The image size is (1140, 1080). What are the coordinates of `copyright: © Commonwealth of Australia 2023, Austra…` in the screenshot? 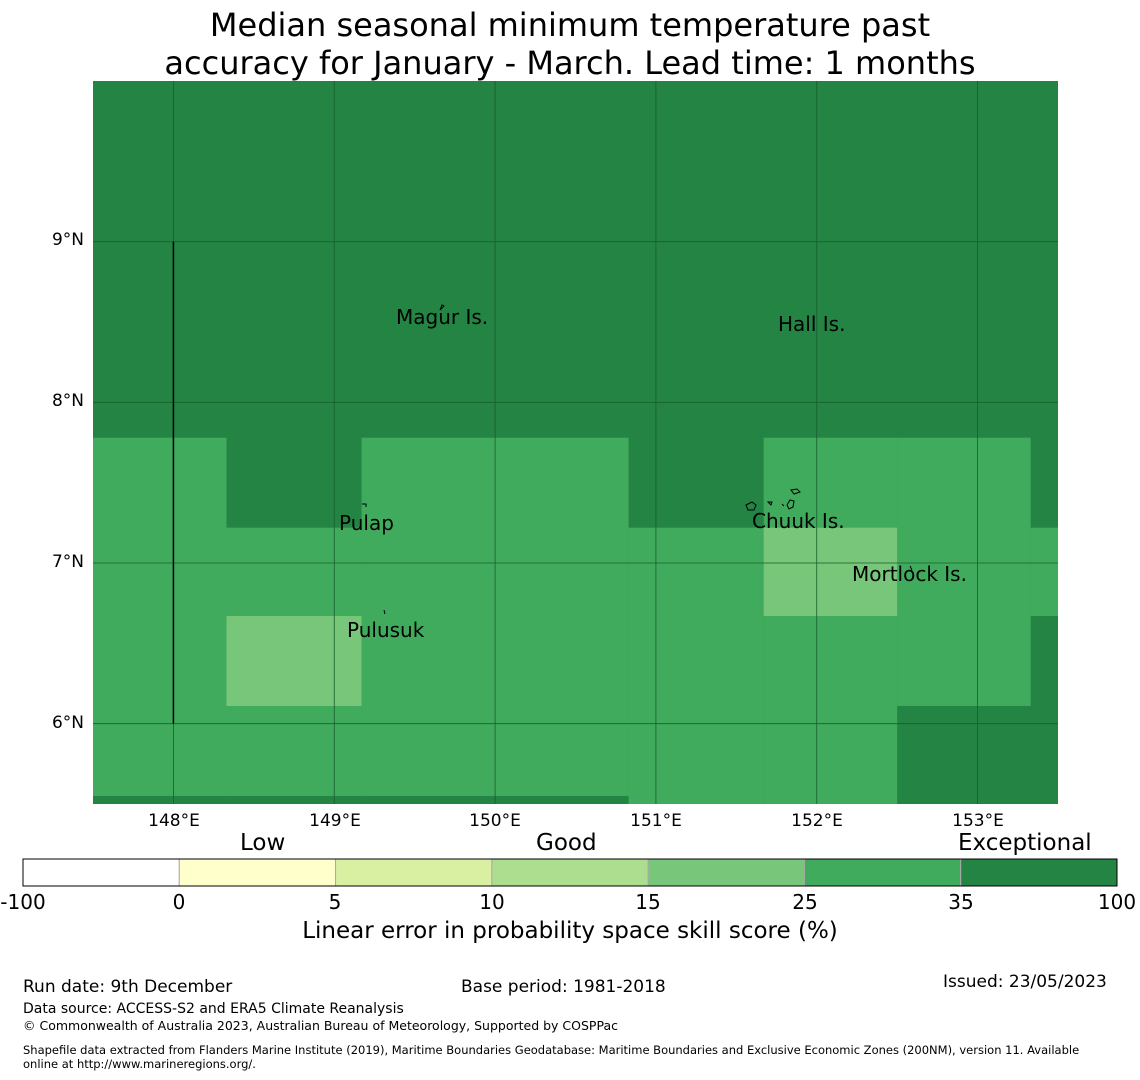 It's located at (320, 1025).